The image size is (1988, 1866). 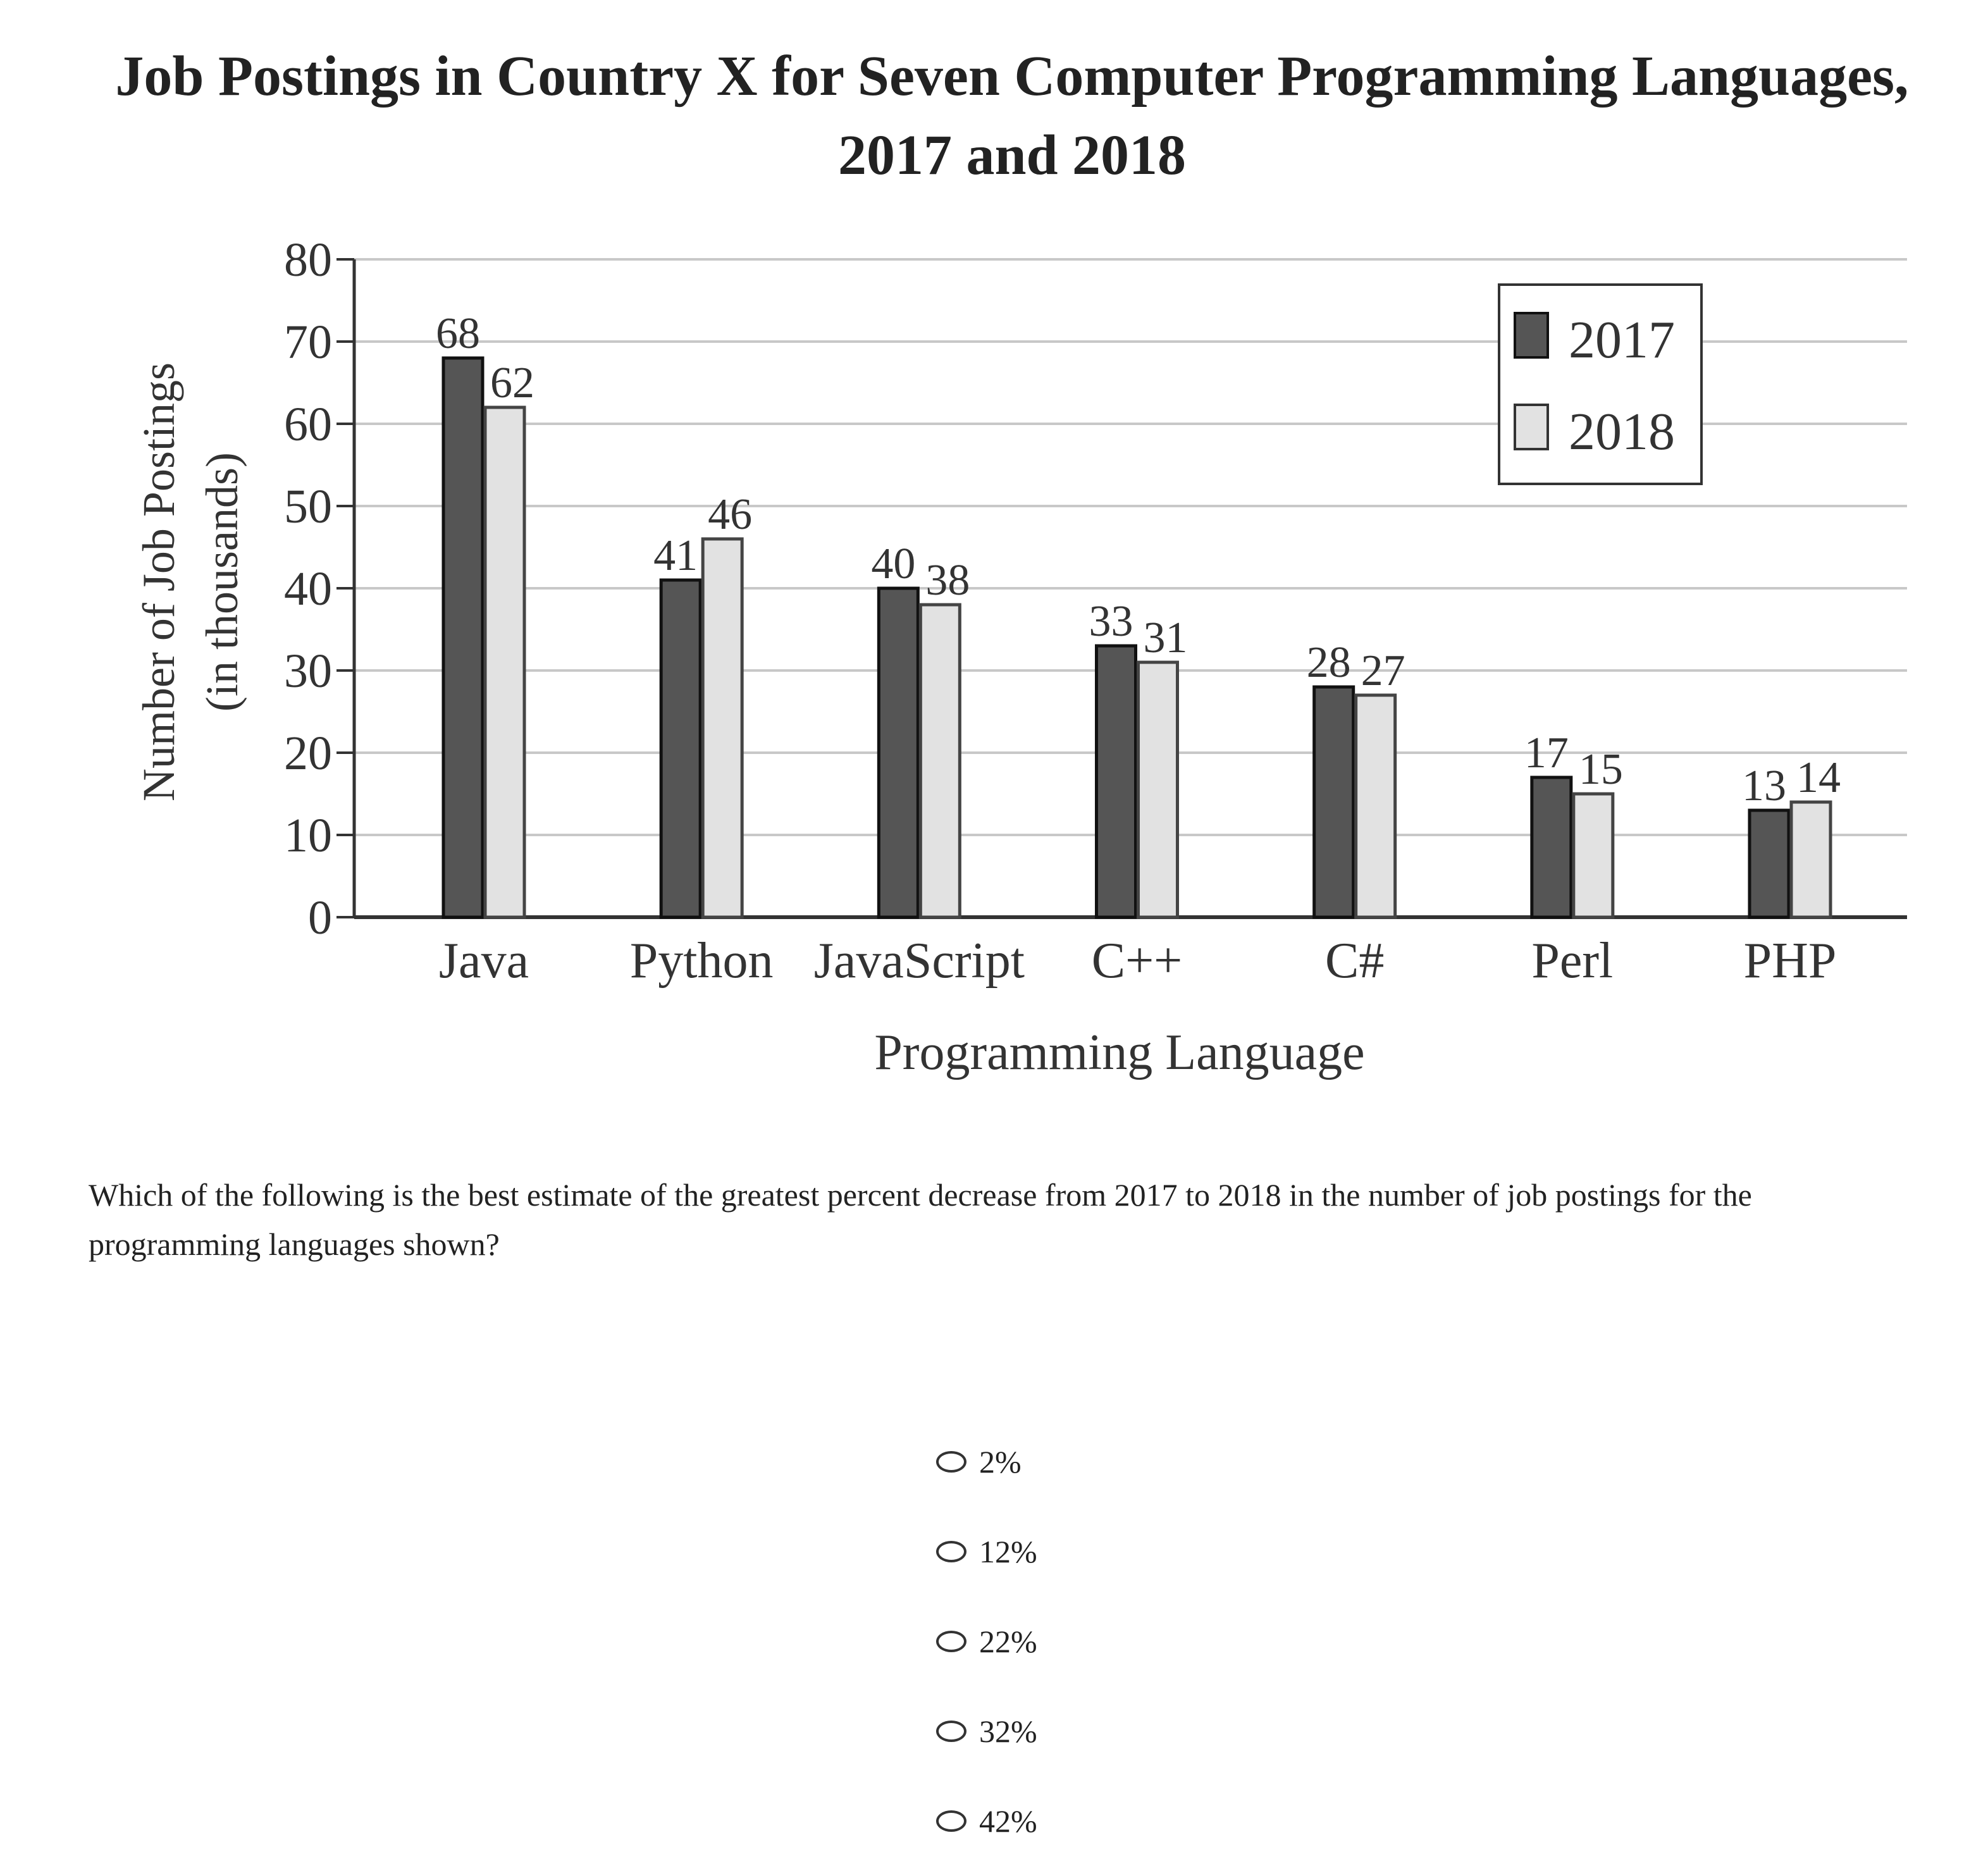 I want to click on data-label: 33, so click(x=1111, y=621).